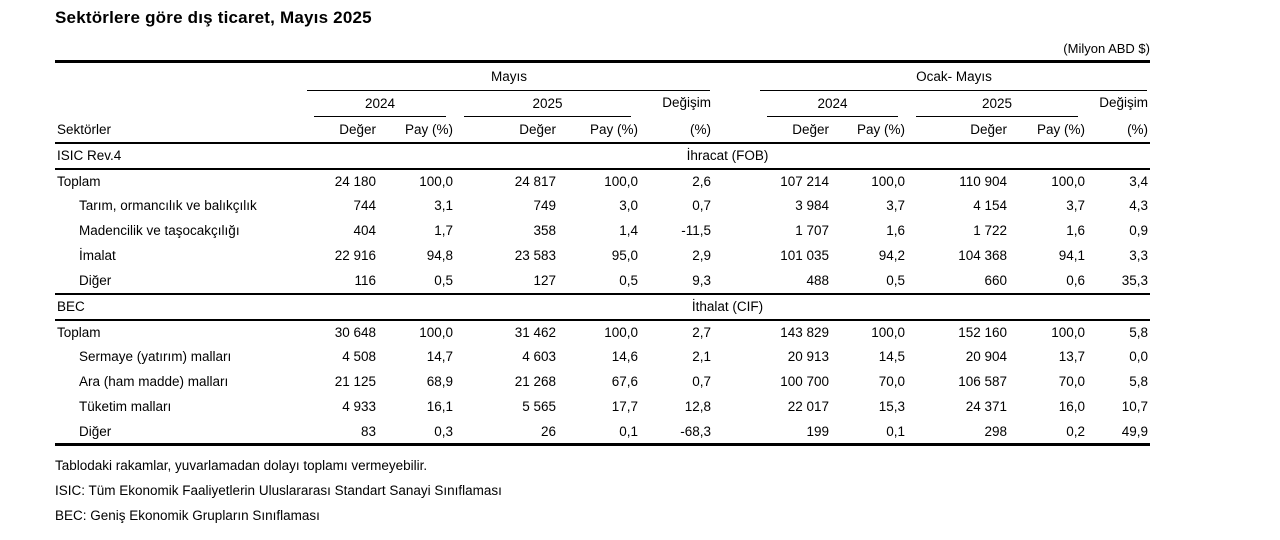 This screenshot has width=1280, height=540. Describe the element at coordinates (986, 357) in the screenshot. I see `table-cell: 20 904` at that location.